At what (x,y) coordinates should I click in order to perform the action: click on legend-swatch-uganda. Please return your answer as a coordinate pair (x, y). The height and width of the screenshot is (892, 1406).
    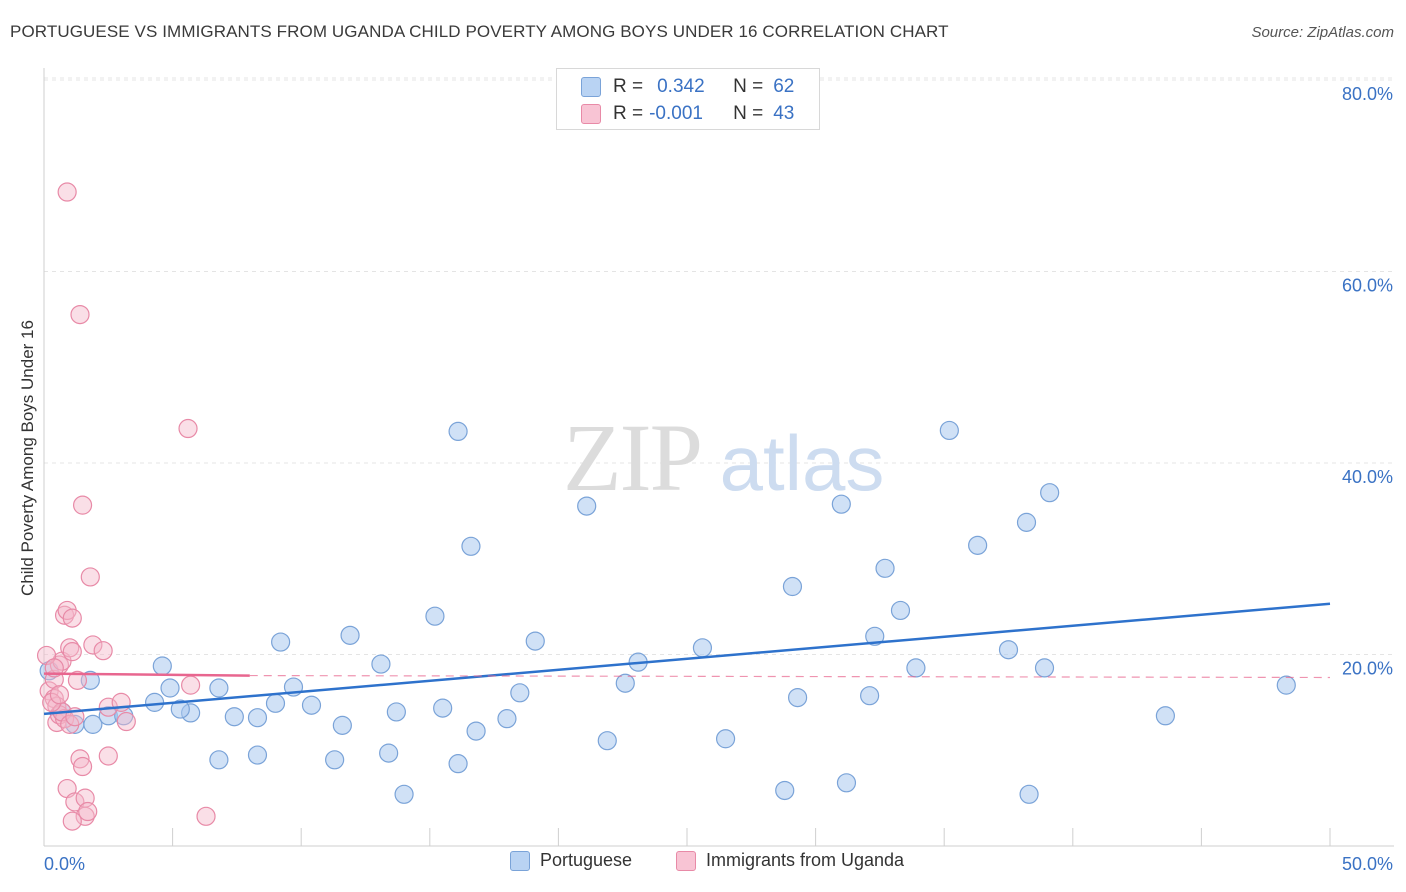
    Looking at the image, I should click on (686, 860).